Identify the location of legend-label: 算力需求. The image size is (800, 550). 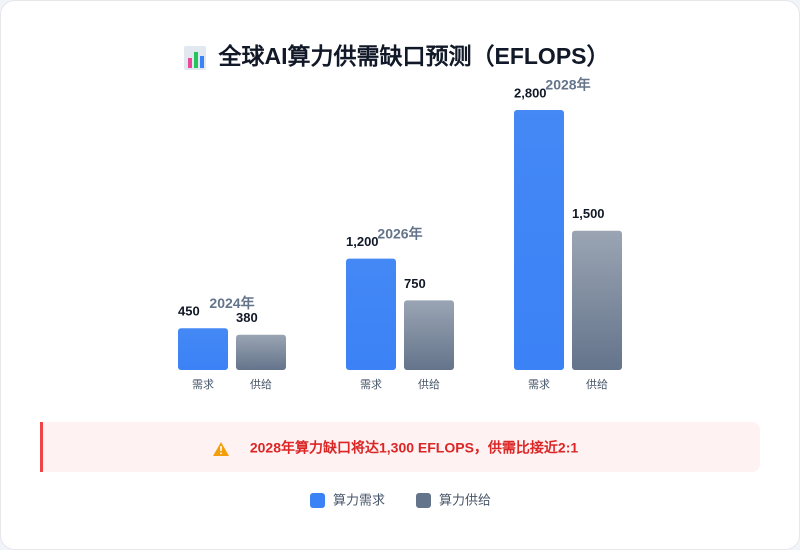
(359, 499).